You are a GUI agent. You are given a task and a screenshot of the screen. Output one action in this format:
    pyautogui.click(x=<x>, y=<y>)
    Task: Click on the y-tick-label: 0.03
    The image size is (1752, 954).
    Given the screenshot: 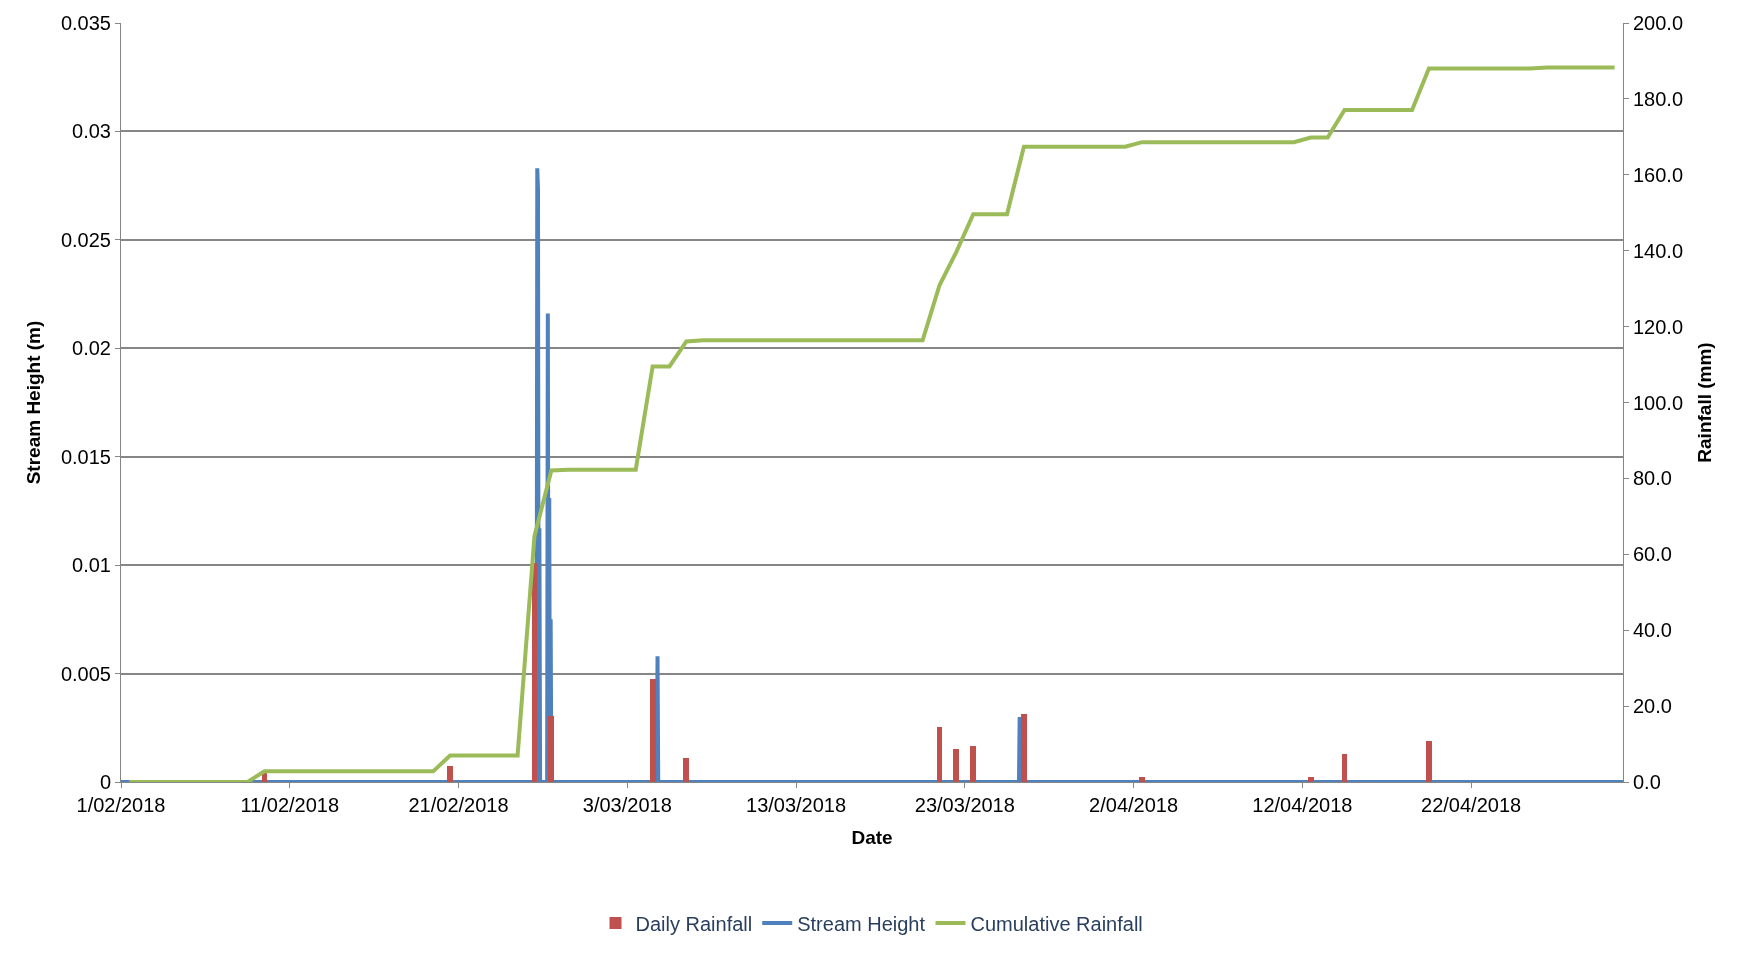 What is the action you would take?
    pyautogui.click(x=91, y=131)
    